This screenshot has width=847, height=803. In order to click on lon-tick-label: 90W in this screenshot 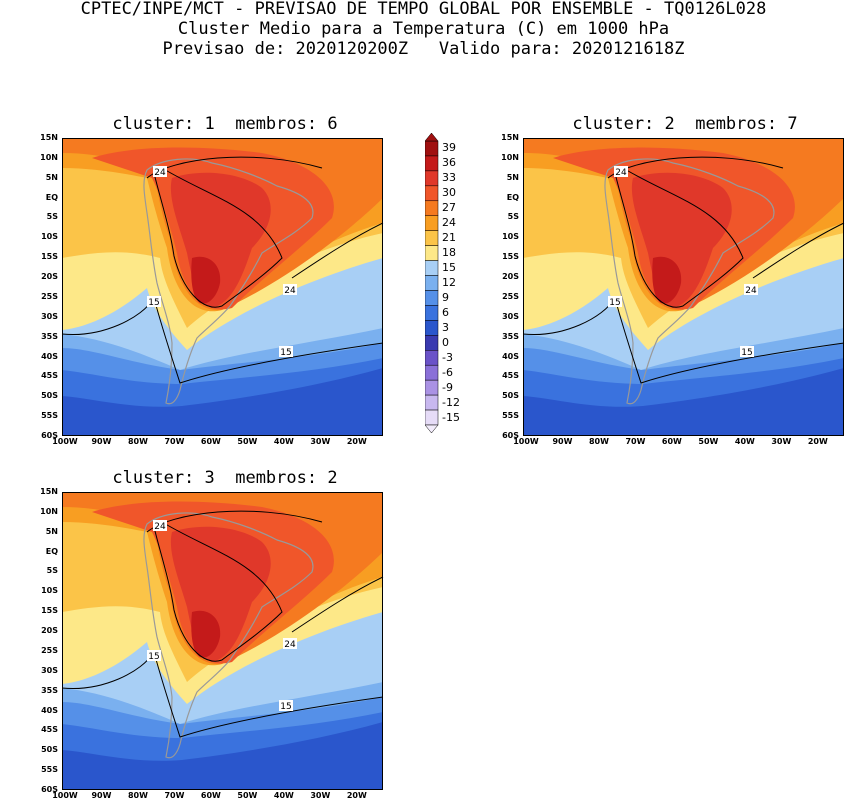, I will do `click(101, 441)`.